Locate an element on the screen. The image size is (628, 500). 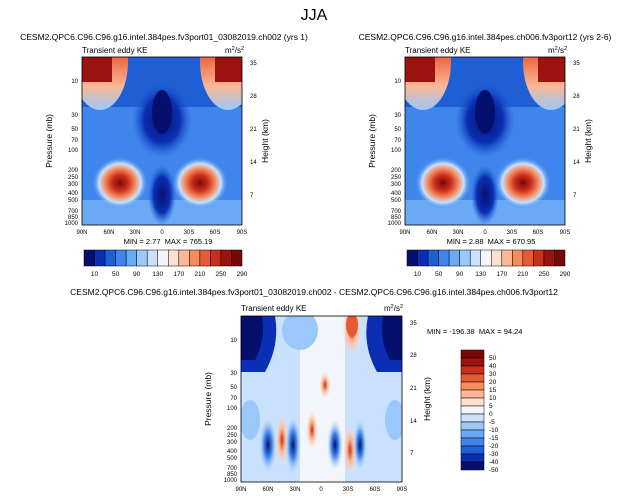
panel-1-colorbar: 10 50 90 130 170 210 250 290 is located at coordinates (165, 263).